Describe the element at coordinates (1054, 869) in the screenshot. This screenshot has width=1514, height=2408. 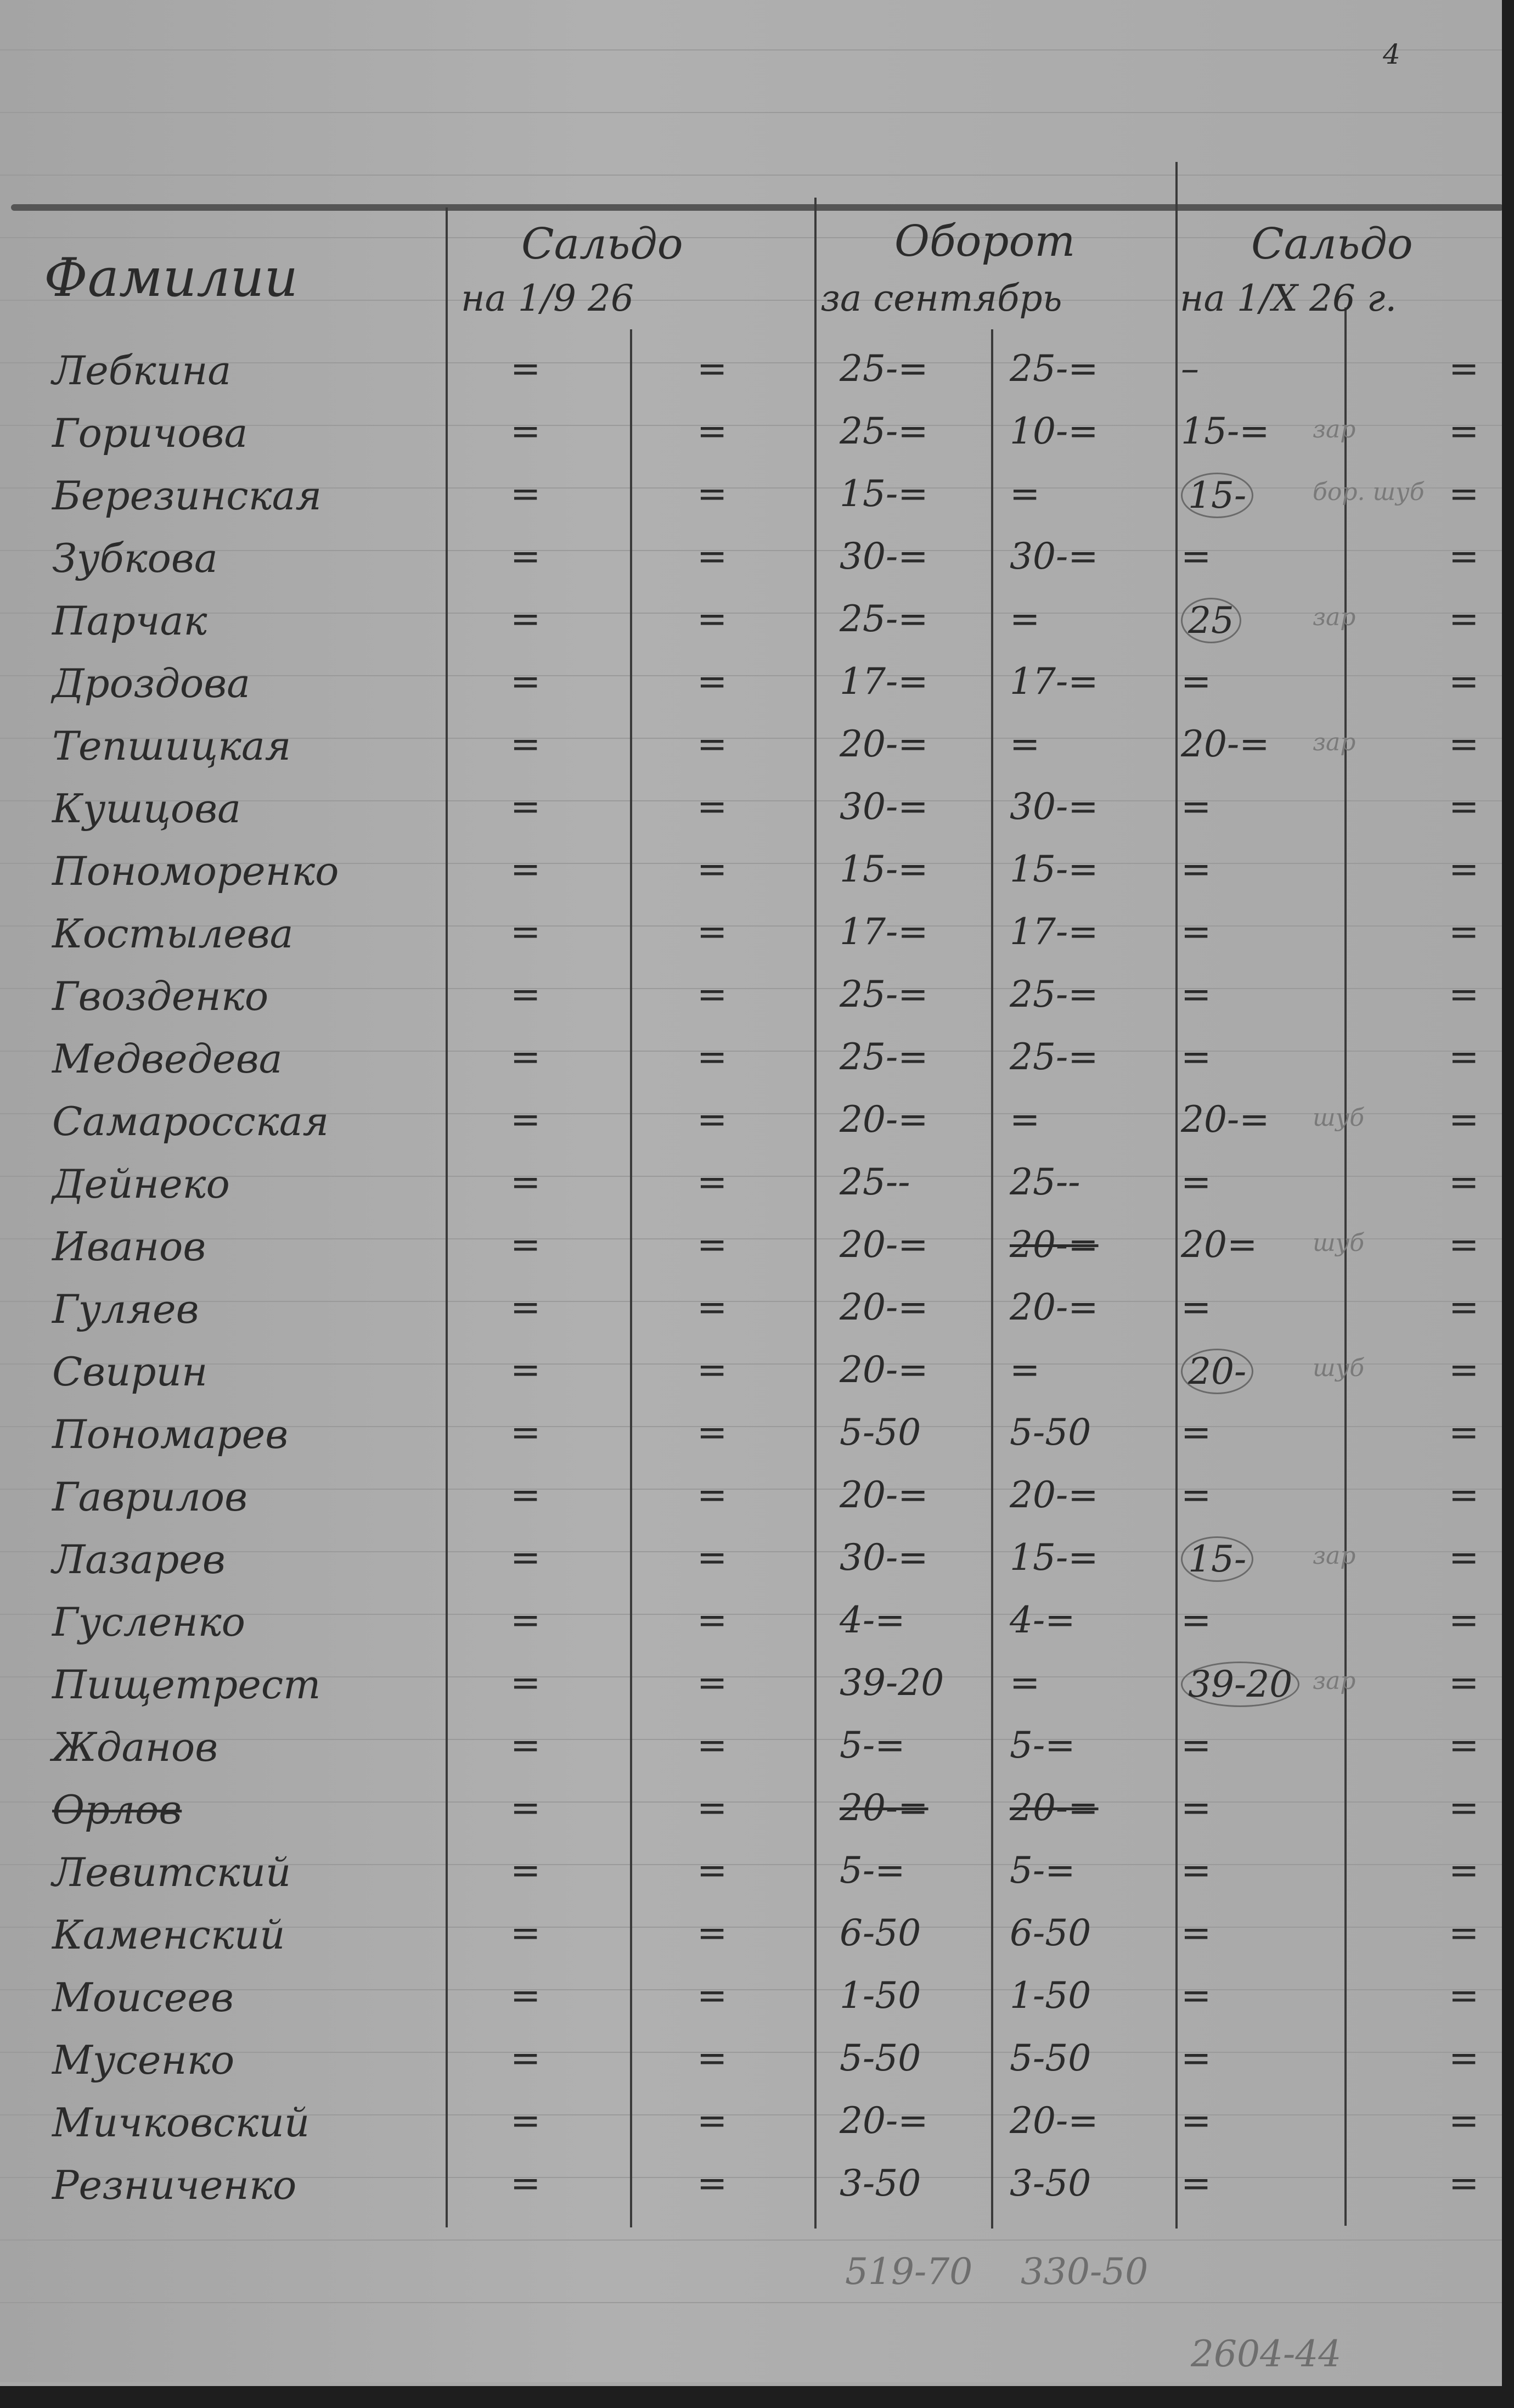
I see `turnover-credit: 15-=` at that location.